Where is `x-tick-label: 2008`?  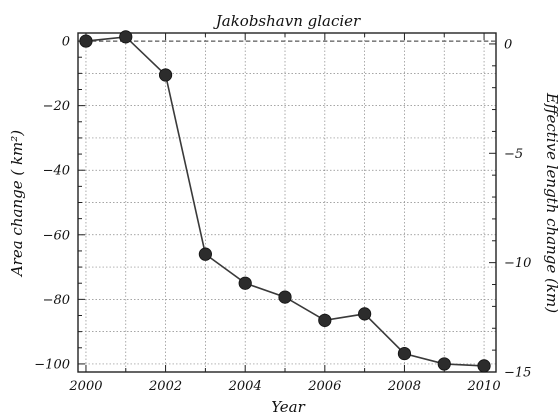
x-tick-label: 2008 is located at coordinates (404, 386).